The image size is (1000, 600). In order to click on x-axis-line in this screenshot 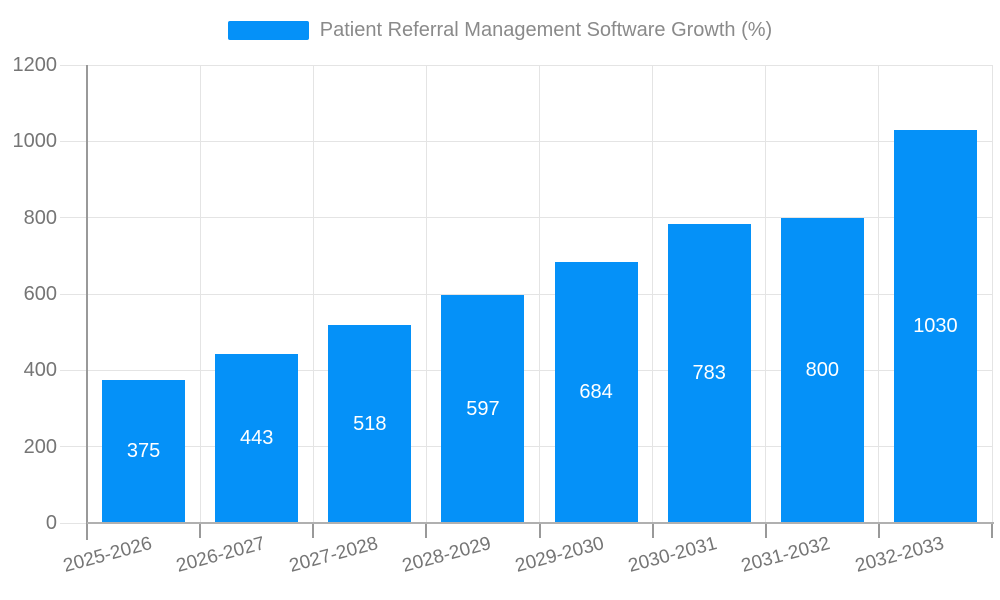, I will do `click(540, 523)`.